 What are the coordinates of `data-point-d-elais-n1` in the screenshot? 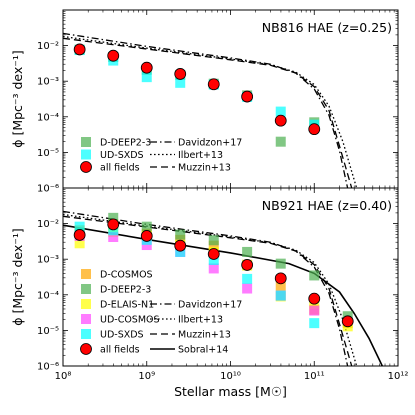 It's located at (79, 243).